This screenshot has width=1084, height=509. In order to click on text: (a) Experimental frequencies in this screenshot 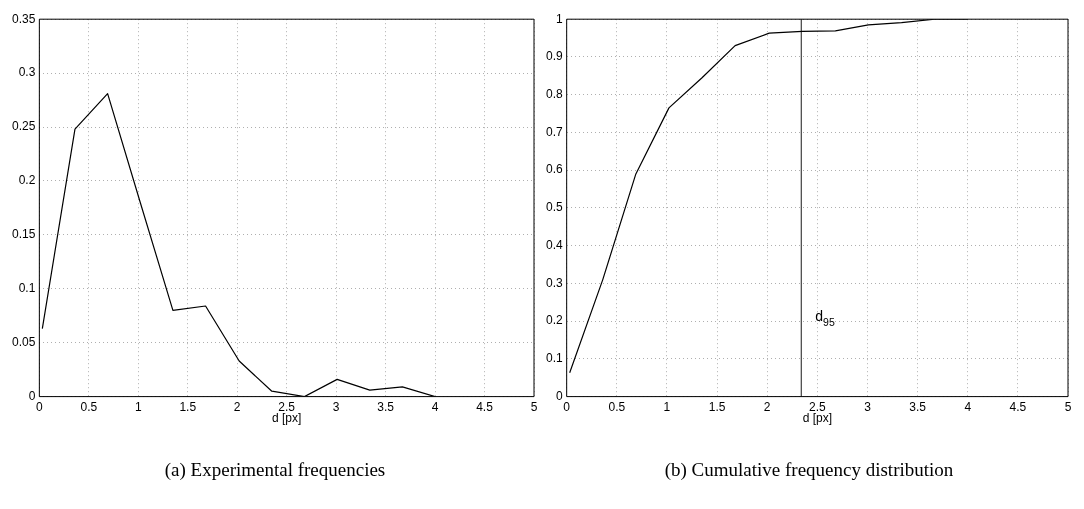, I will do `click(275, 470)`.